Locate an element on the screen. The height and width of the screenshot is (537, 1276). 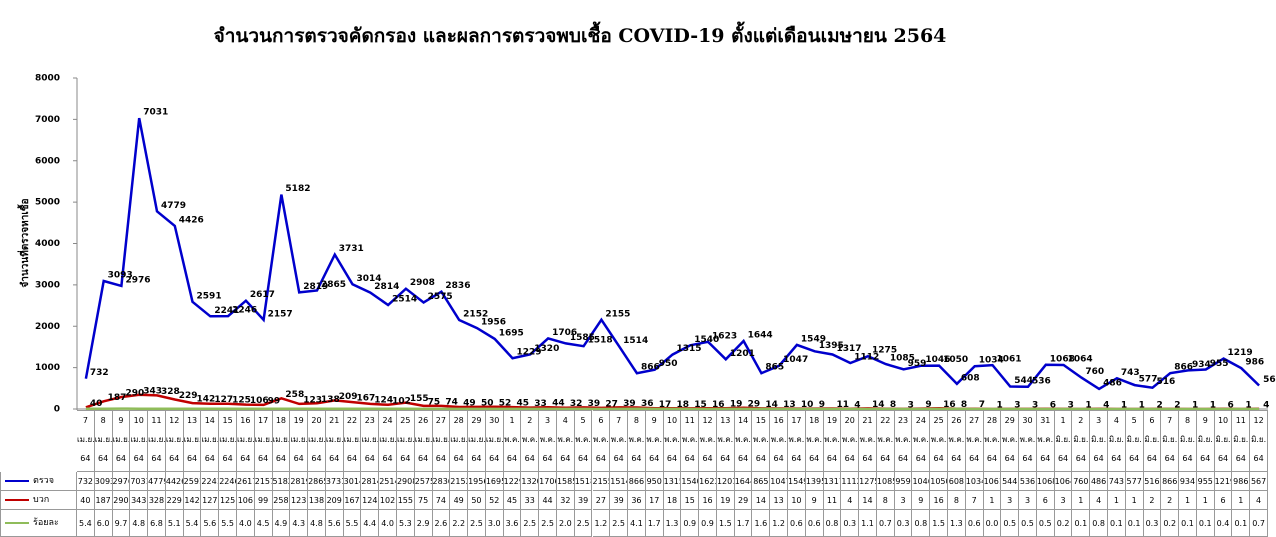
table-cell: 2 is located at coordinates (1170, 500).